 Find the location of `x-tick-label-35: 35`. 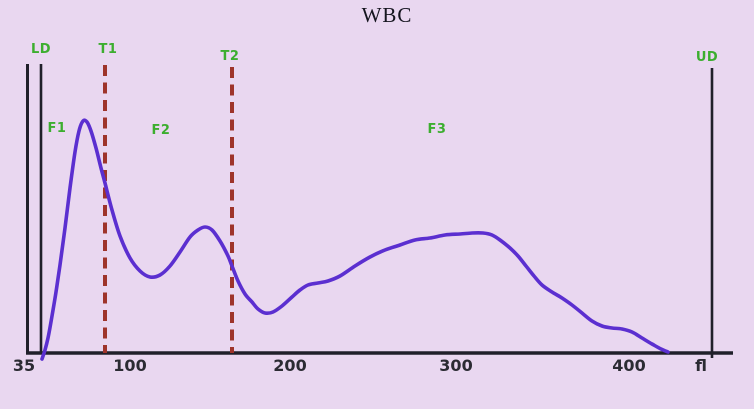

x-tick-label-35: 35 is located at coordinates (24, 365).